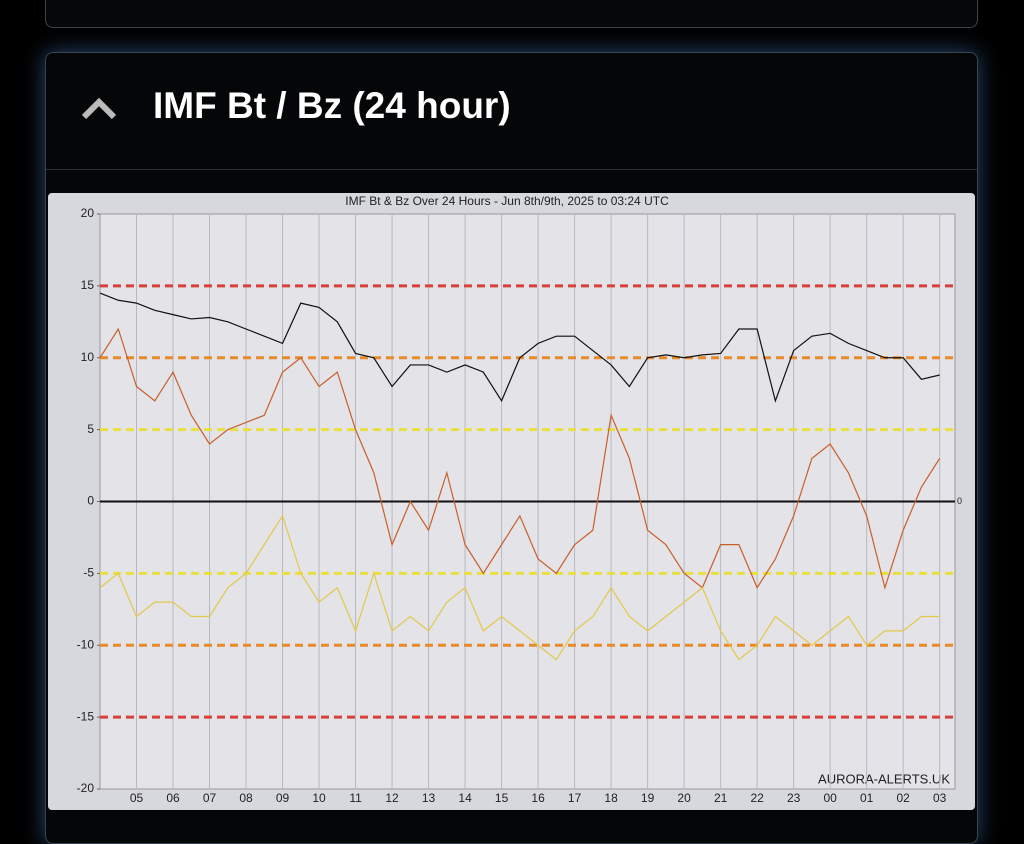 Image resolution: width=1024 pixels, height=844 pixels. I want to click on y-tick-label: -5, so click(88, 573).